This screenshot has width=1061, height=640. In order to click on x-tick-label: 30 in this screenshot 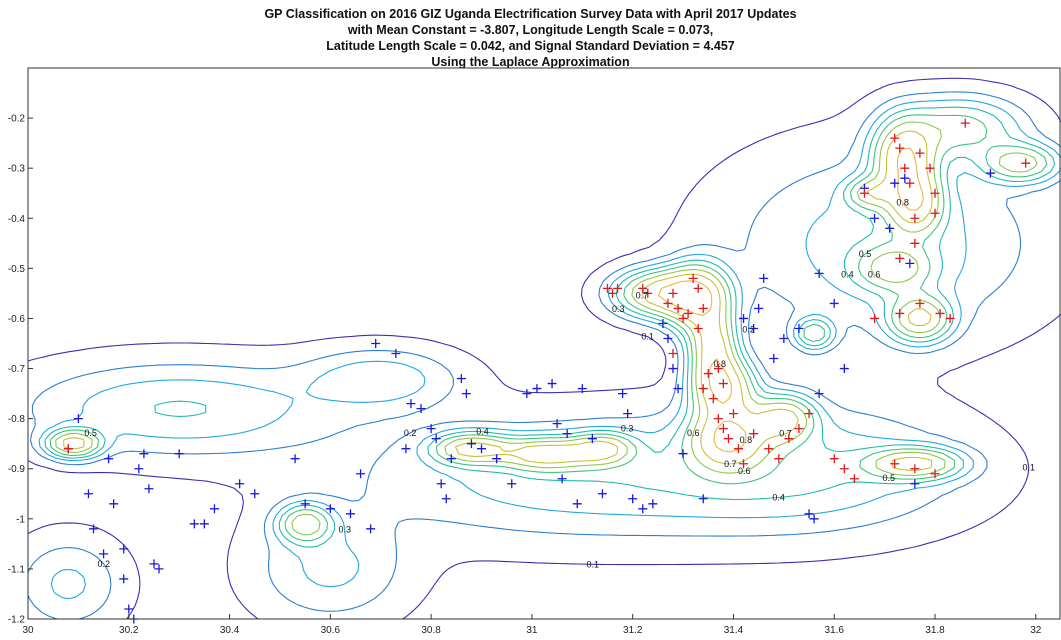, I will do `click(28, 630)`.